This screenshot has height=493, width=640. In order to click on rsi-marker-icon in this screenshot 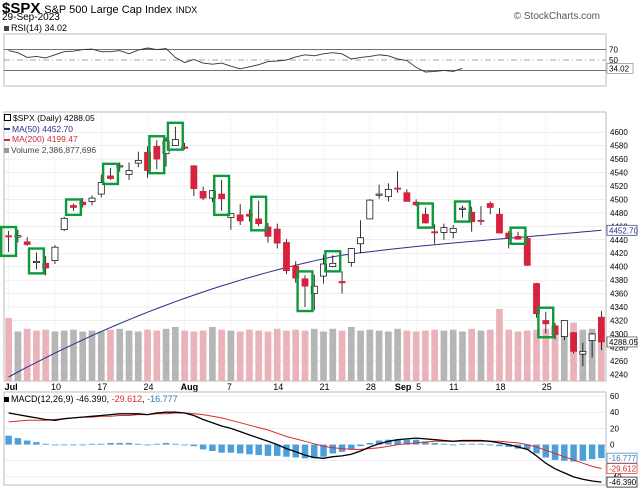, I will do `click(6, 28)`.